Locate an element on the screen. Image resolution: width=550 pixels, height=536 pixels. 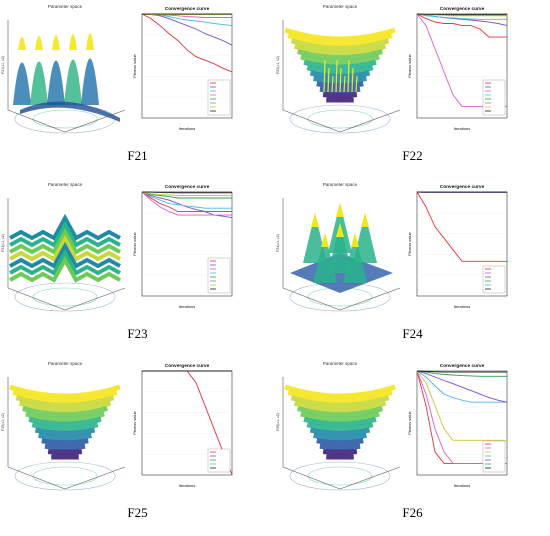
z-axis-label: F26(x1, x2) is located at coordinates (278, 422).